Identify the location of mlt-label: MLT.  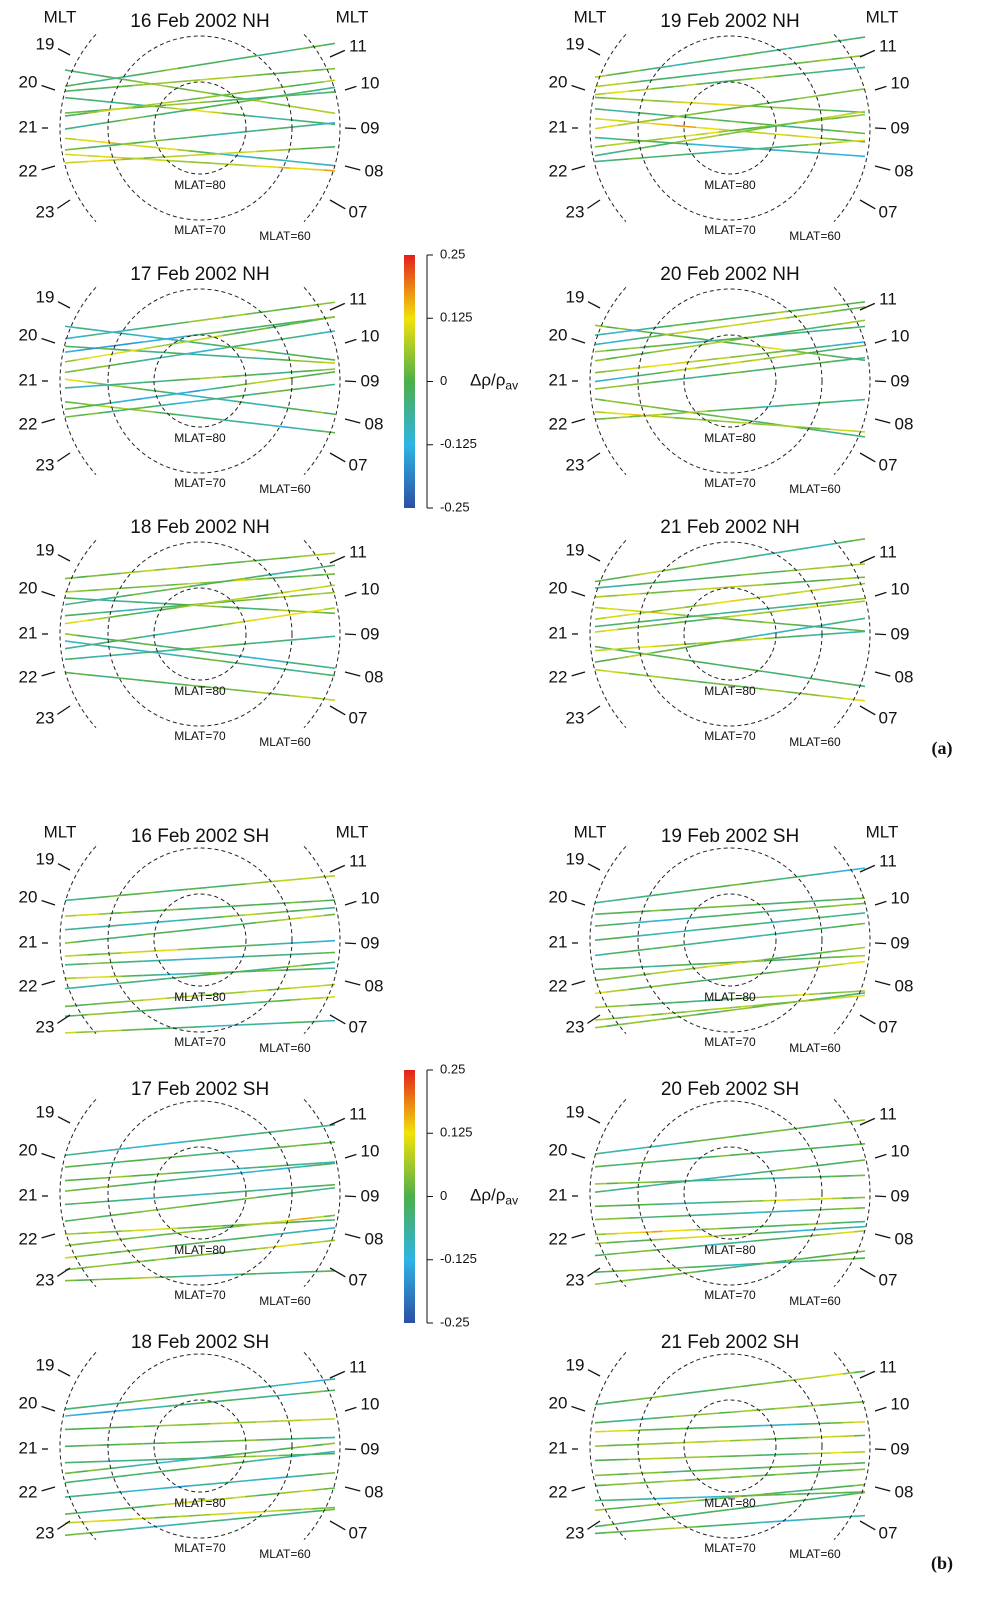
(60, 831).